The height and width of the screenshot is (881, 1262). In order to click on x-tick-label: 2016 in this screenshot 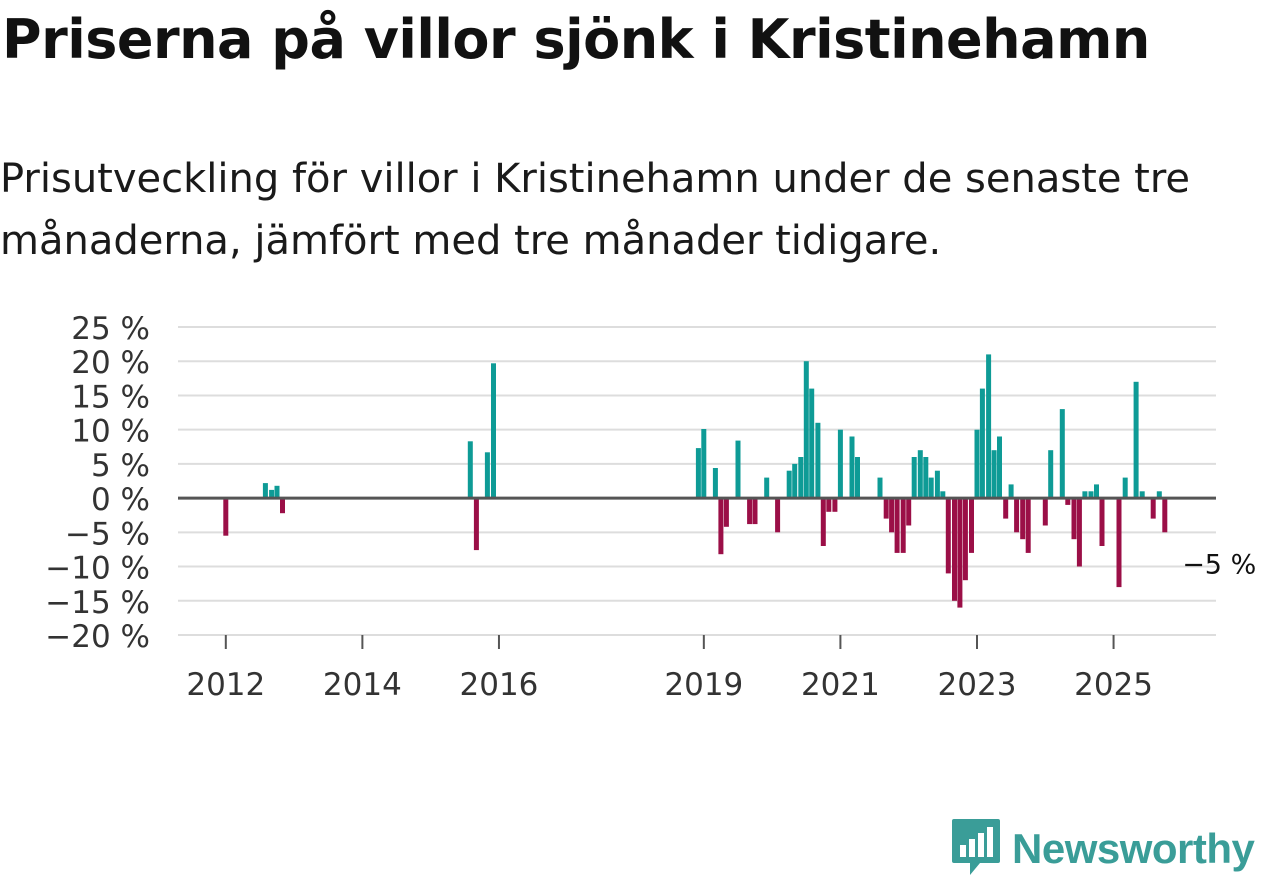, I will do `click(499, 685)`.